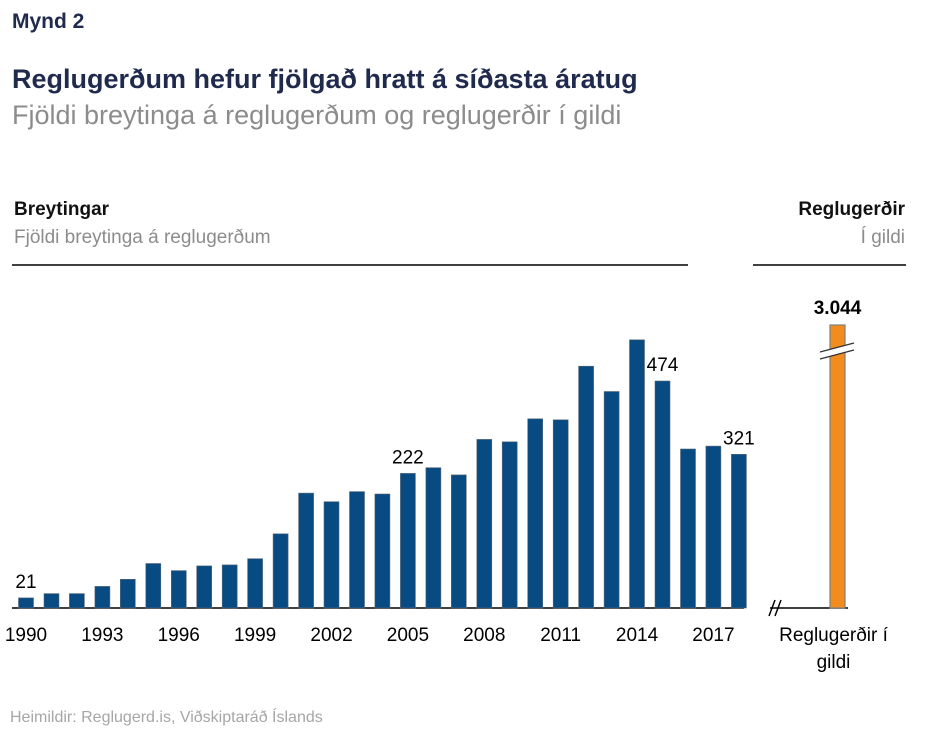 The height and width of the screenshot is (743, 925). What do you see at coordinates (51, 601) in the screenshot?
I see `bar-1991` at bounding box center [51, 601].